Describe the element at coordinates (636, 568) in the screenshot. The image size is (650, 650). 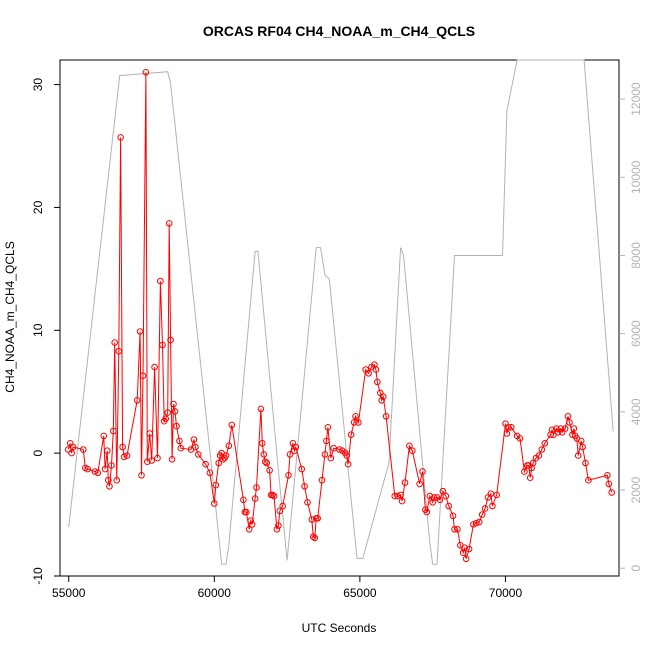
I see `y2-tick-label: 0` at that location.